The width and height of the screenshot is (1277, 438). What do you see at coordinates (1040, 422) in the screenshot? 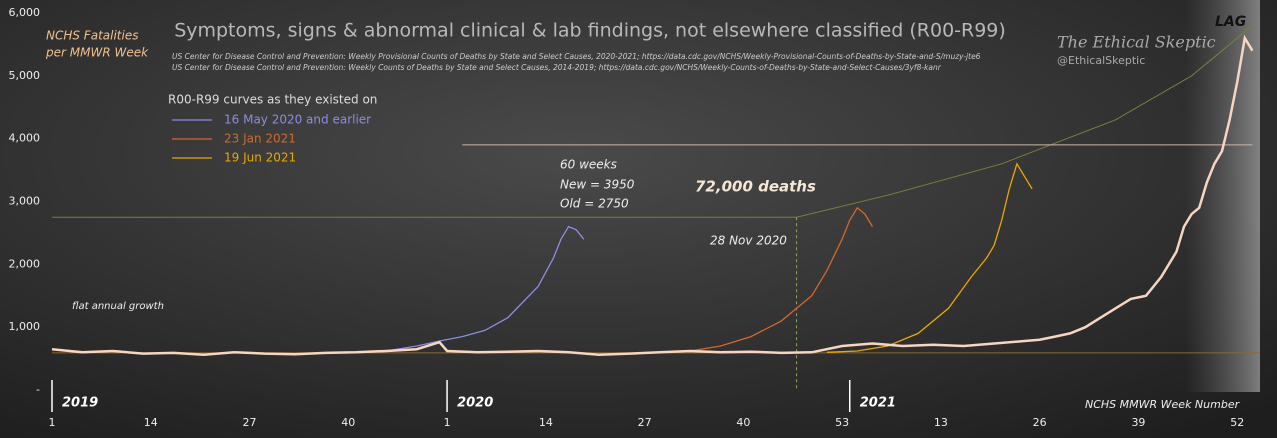
I see `x-tick-label: 26` at bounding box center [1040, 422].